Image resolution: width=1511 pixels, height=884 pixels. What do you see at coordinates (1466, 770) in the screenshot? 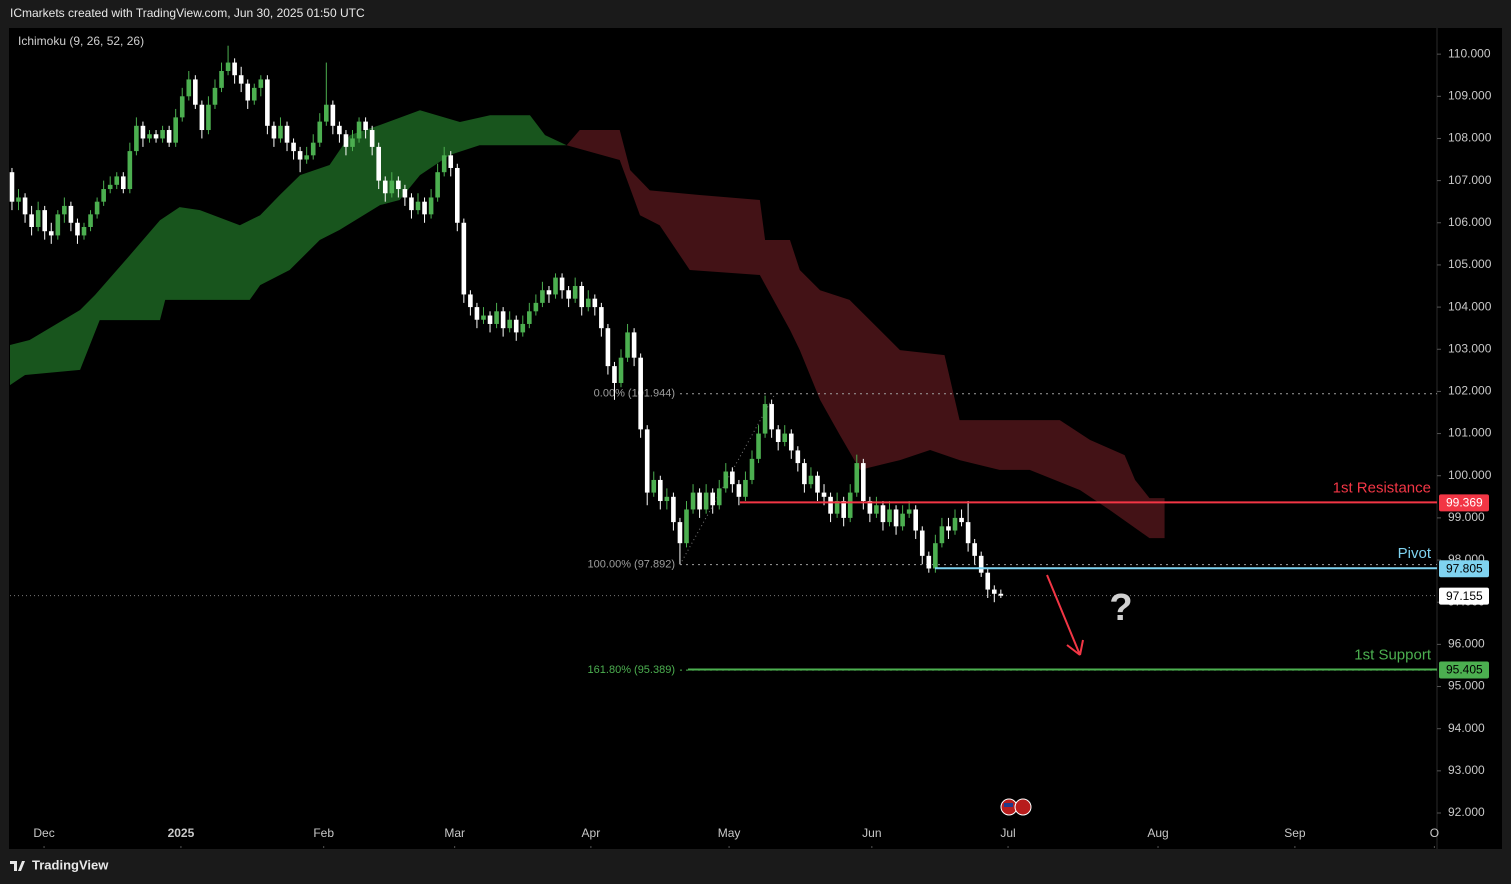
I see `y-tick-label: 93.000` at bounding box center [1466, 770].